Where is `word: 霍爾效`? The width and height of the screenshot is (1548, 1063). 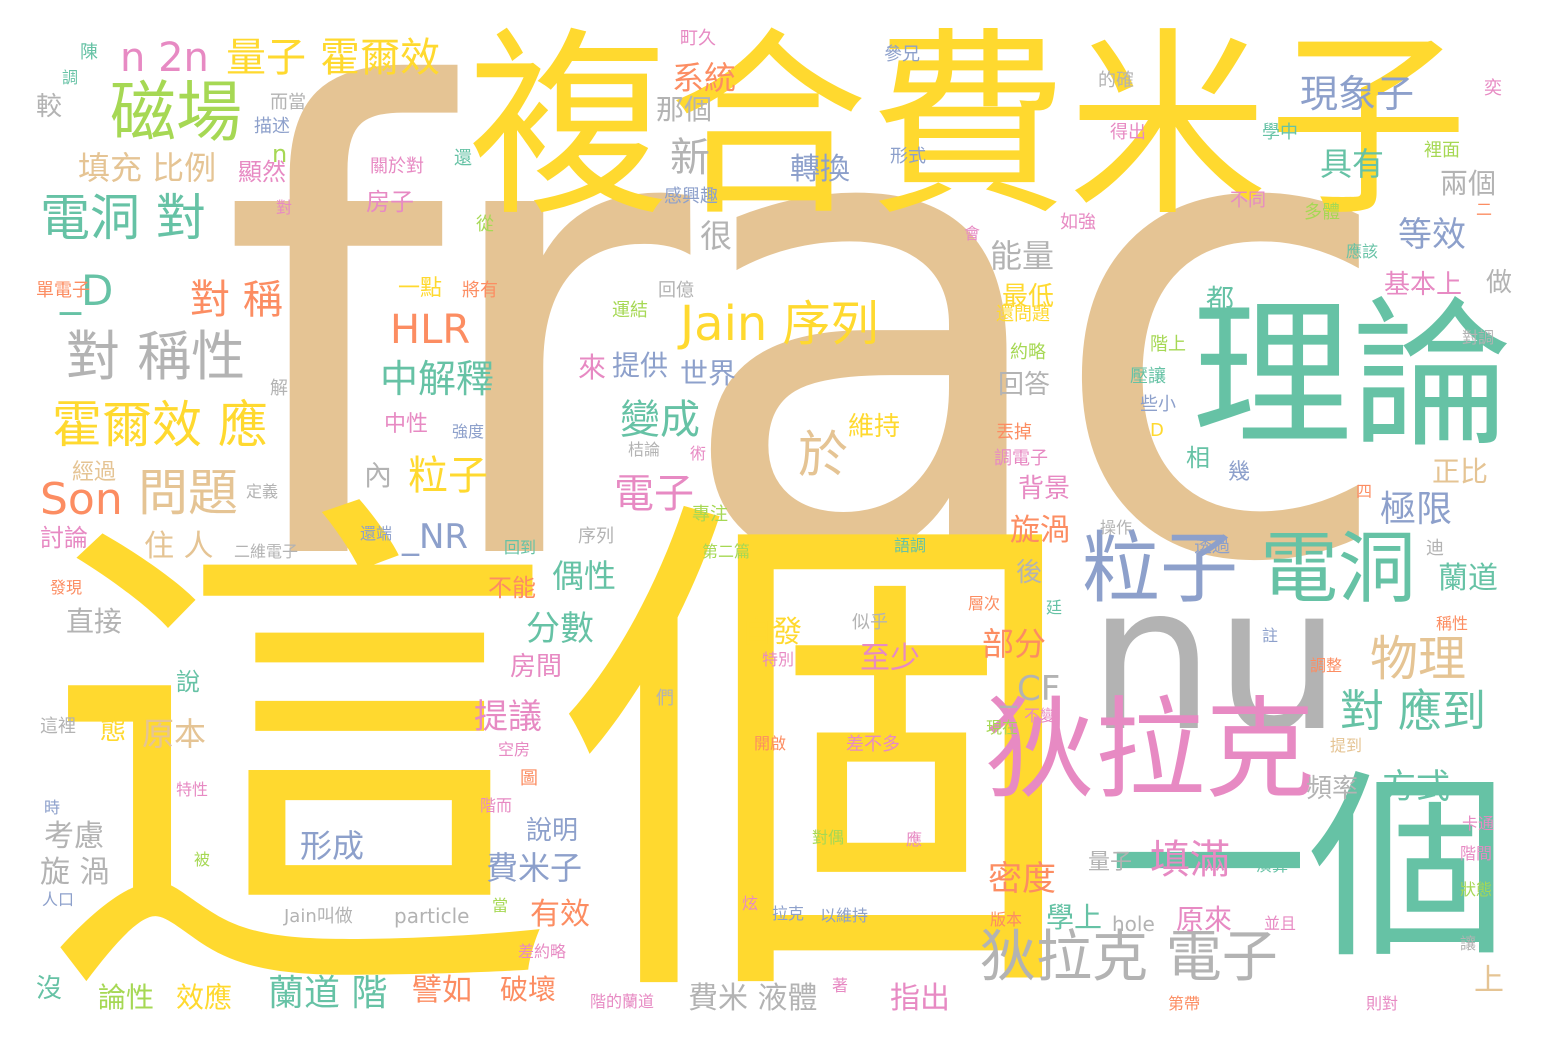 word: 霍爾效 is located at coordinates (380, 58).